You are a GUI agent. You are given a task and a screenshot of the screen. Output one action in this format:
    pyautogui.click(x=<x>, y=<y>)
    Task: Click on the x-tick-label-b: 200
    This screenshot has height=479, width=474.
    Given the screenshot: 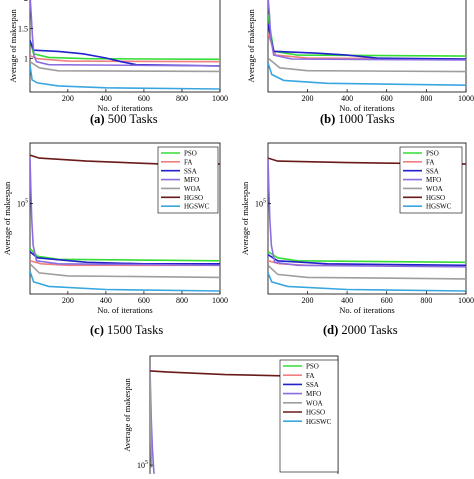 What is the action you would take?
    pyautogui.click(x=307, y=98)
    